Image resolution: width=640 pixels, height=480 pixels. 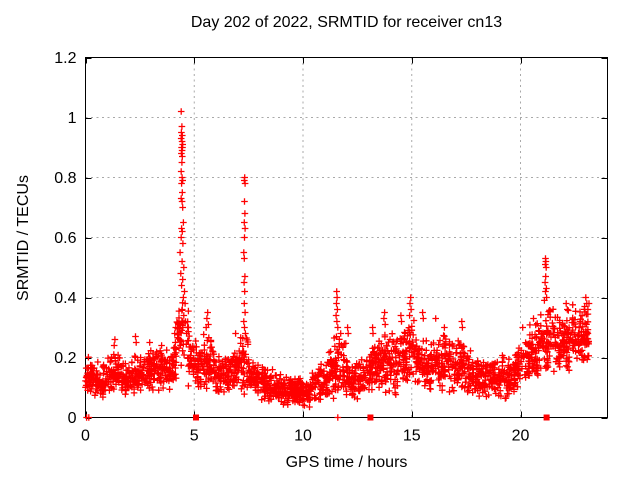 I want to click on y-tick-label-1.2: 1.2, so click(x=65, y=58).